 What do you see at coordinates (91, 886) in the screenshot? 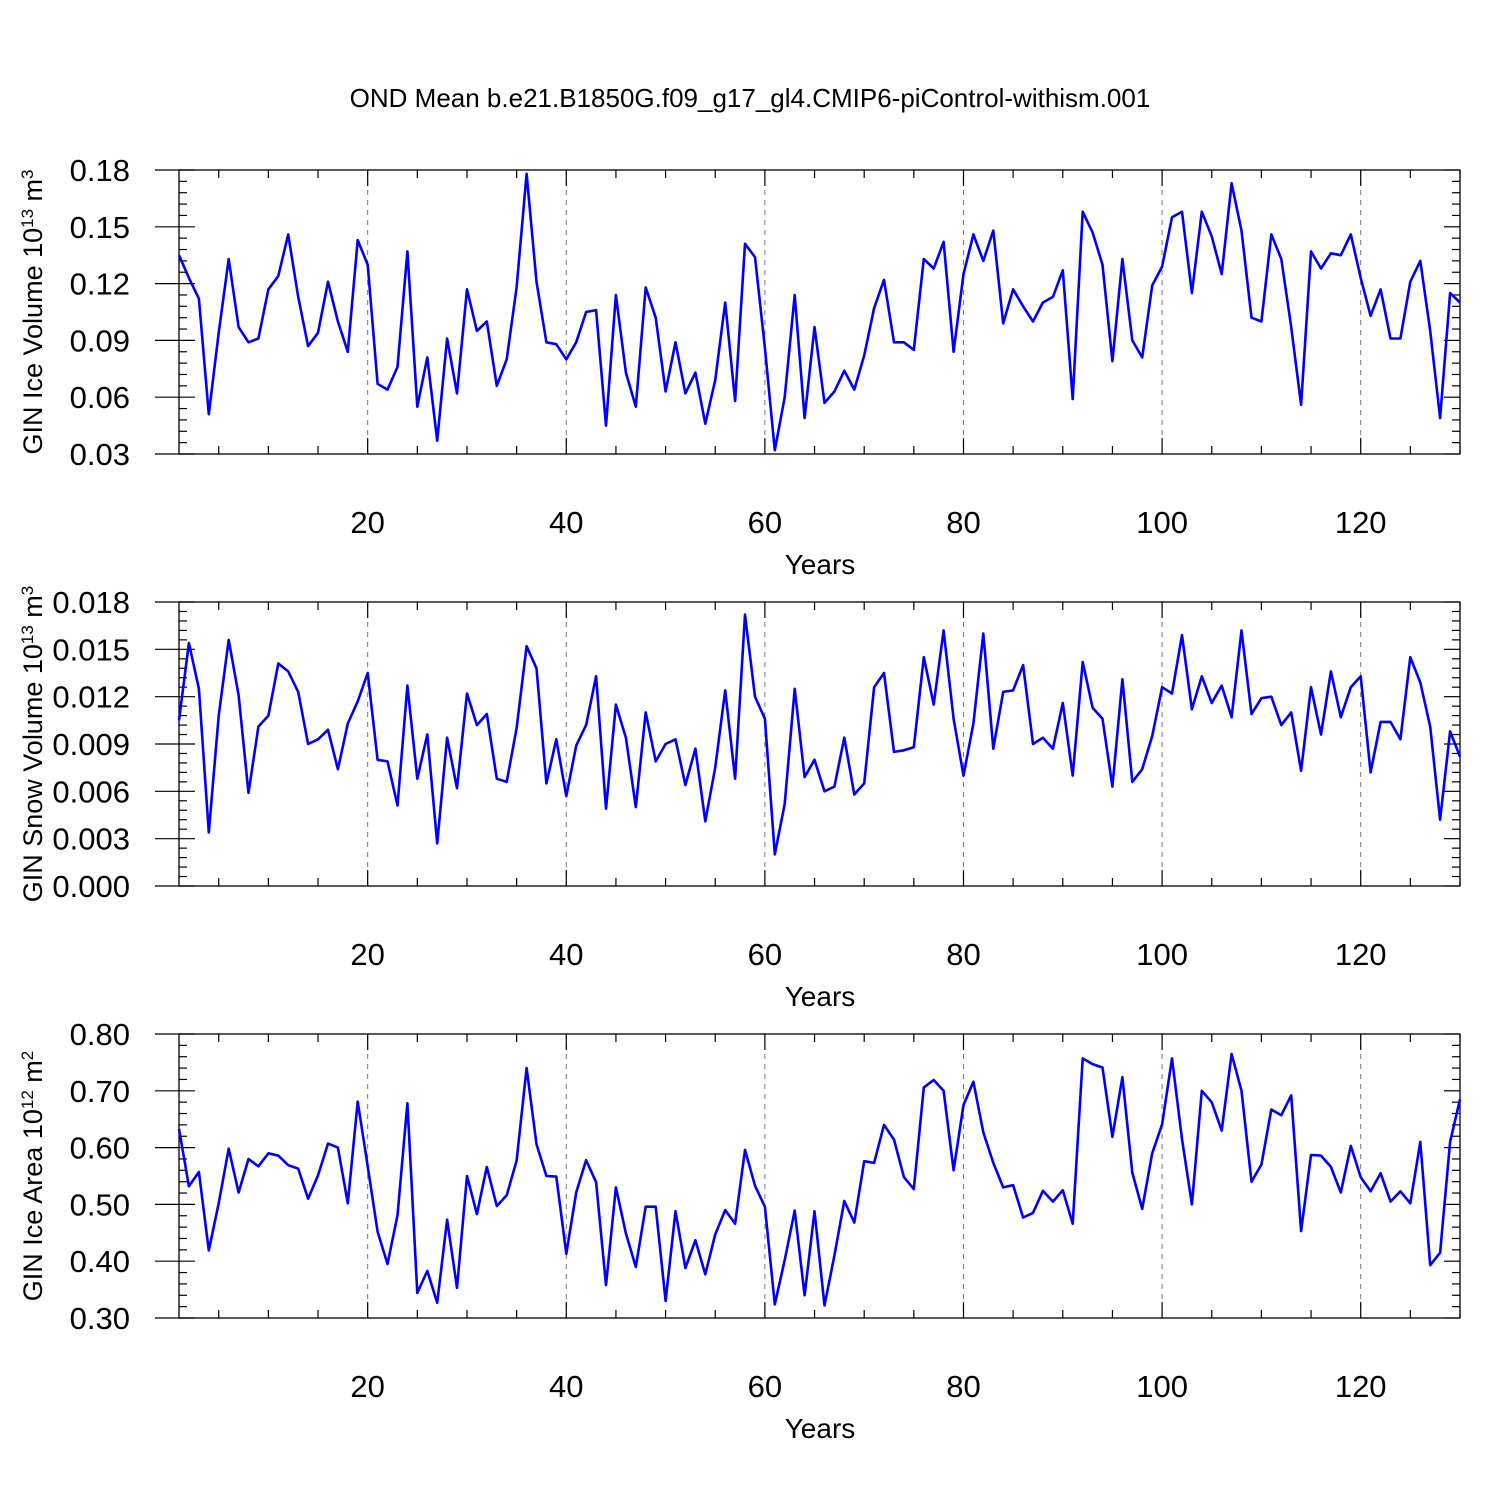
I see `y-tick-label: 0.000` at bounding box center [91, 886].